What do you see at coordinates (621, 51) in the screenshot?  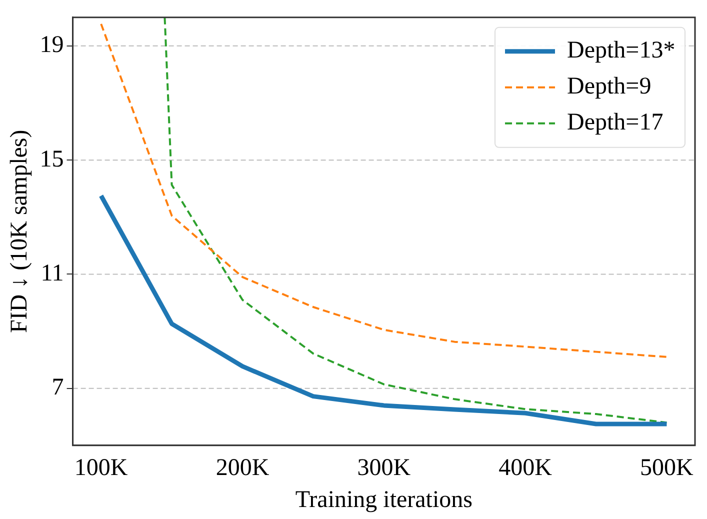 I see `legend-label: Depth=13*` at bounding box center [621, 51].